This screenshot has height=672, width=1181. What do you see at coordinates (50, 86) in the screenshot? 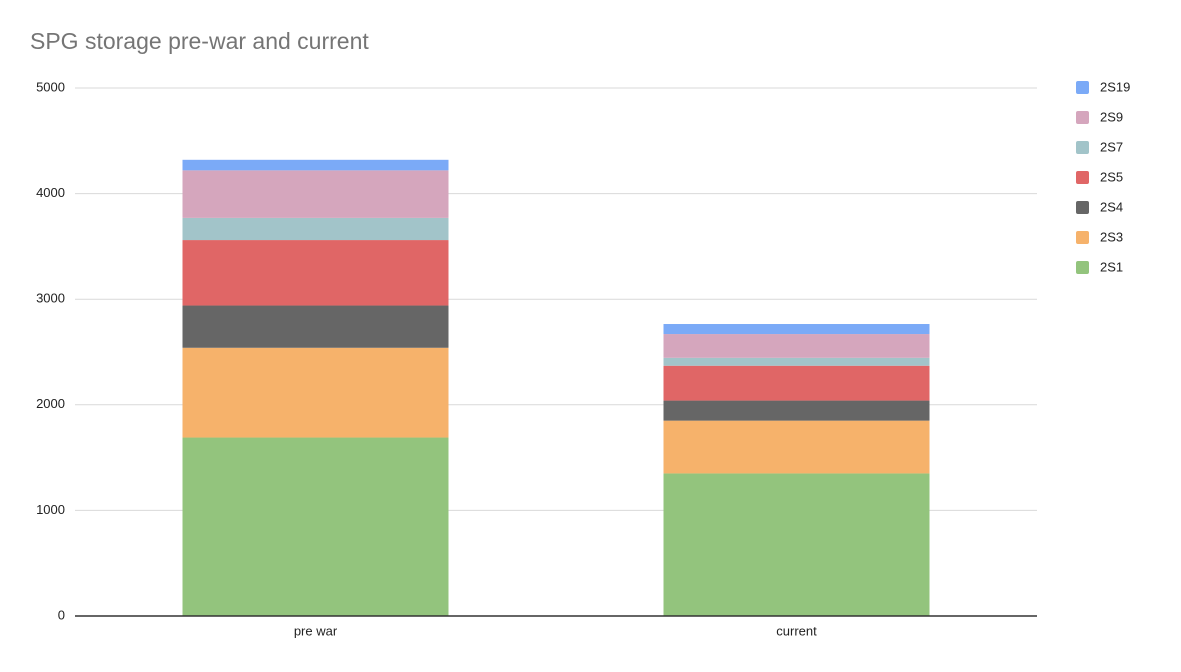
I see `y-tick-label: 5000` at bounding box center [50, 86].